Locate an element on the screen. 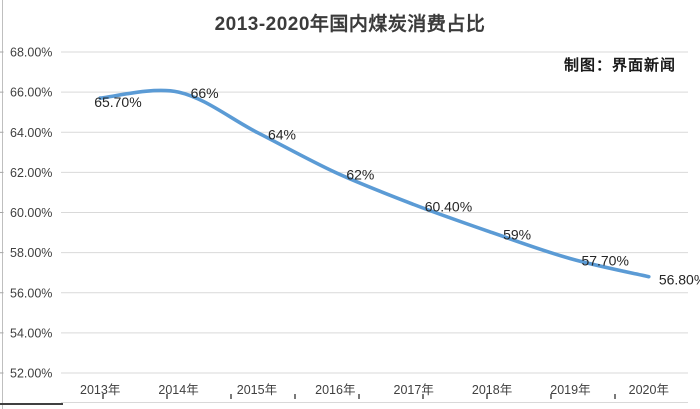 Image resolution: width=700 pixels, height=409 pixels. x-axis-label: 2019年 is located at coordinates (570, 390).